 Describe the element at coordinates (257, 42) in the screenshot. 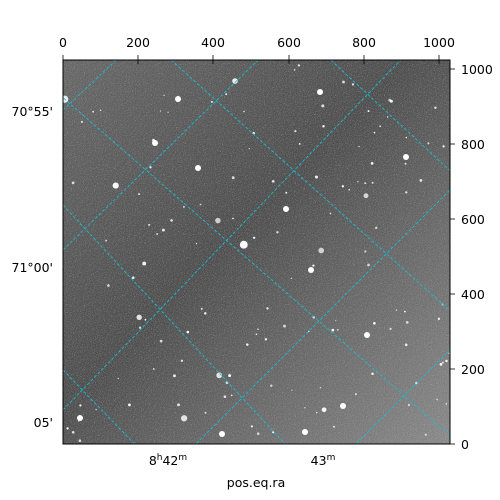

I see `top-axis: 0 200 400 600 800 1000` at that location.